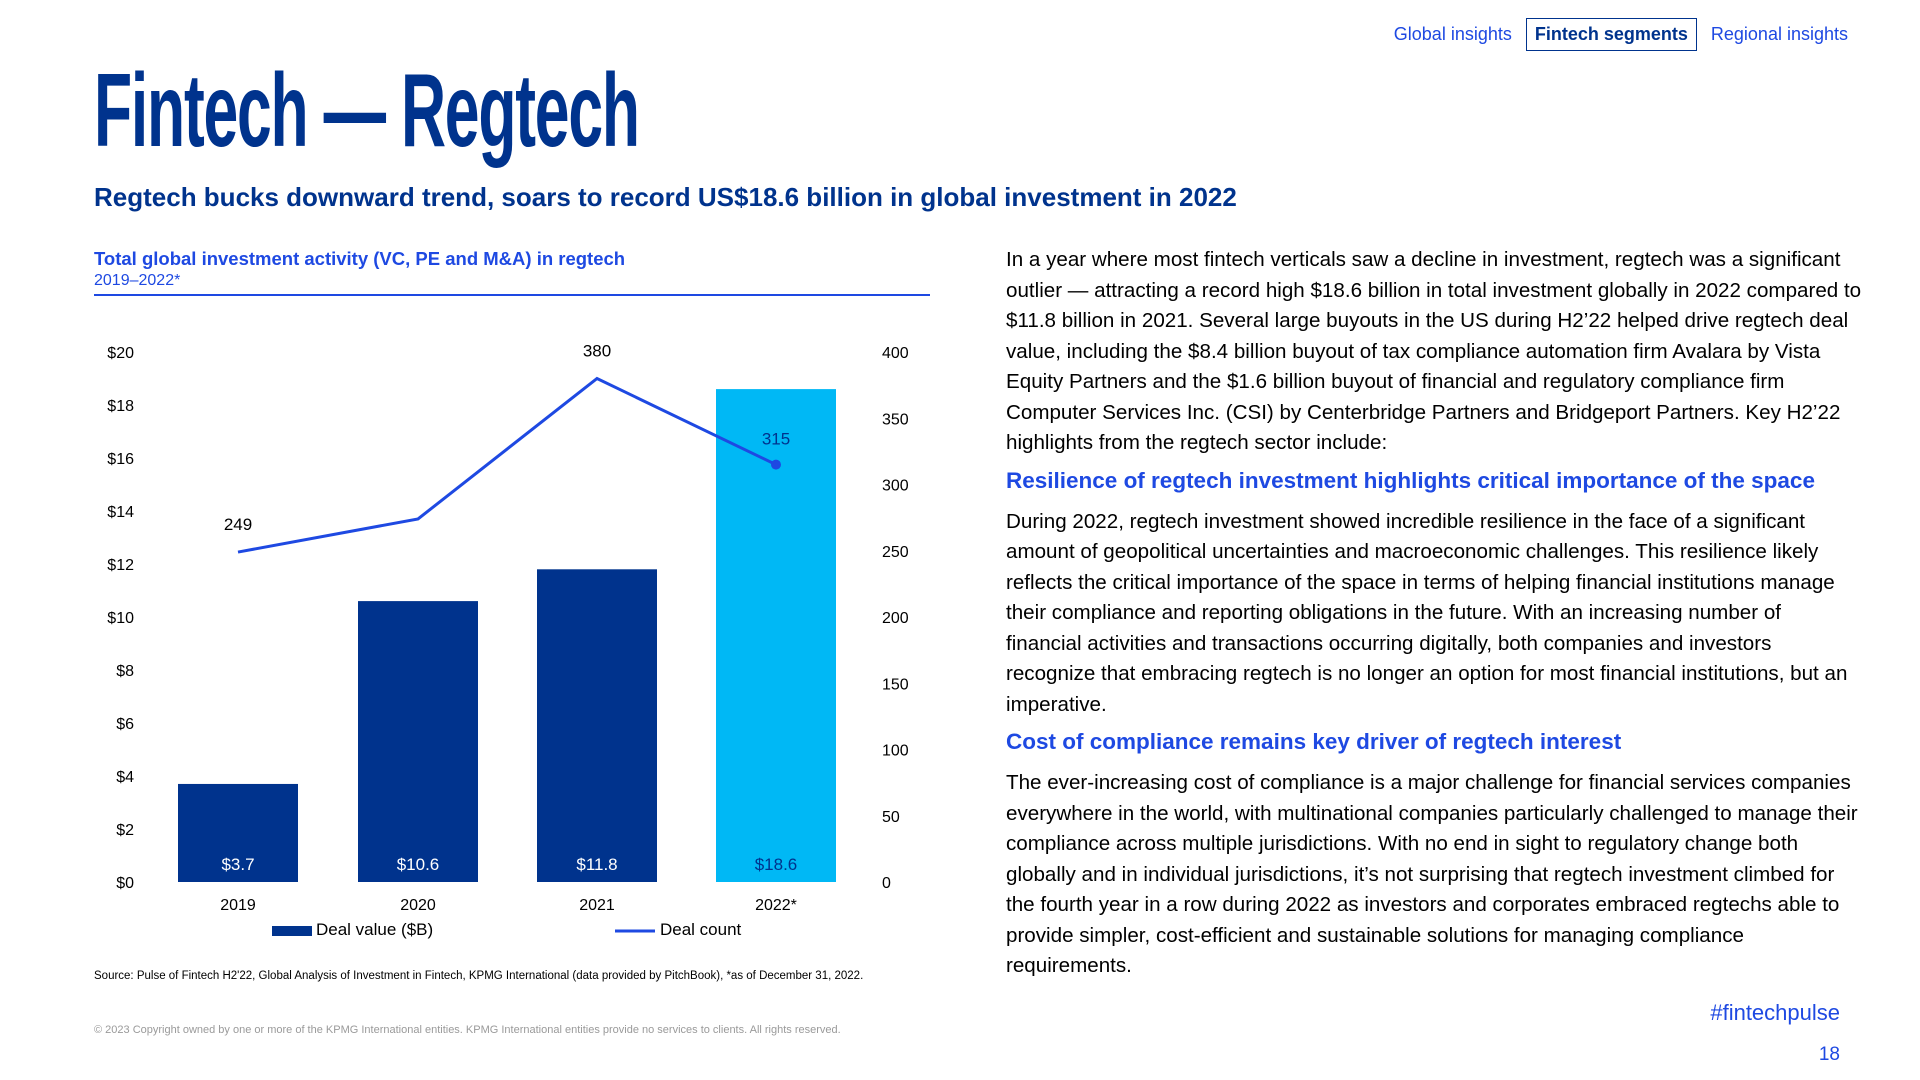  What do you see at coordinates (125, 830) in the screenshot?
I see `y-left-tick-label: $2` at bounding box center [125, 830].